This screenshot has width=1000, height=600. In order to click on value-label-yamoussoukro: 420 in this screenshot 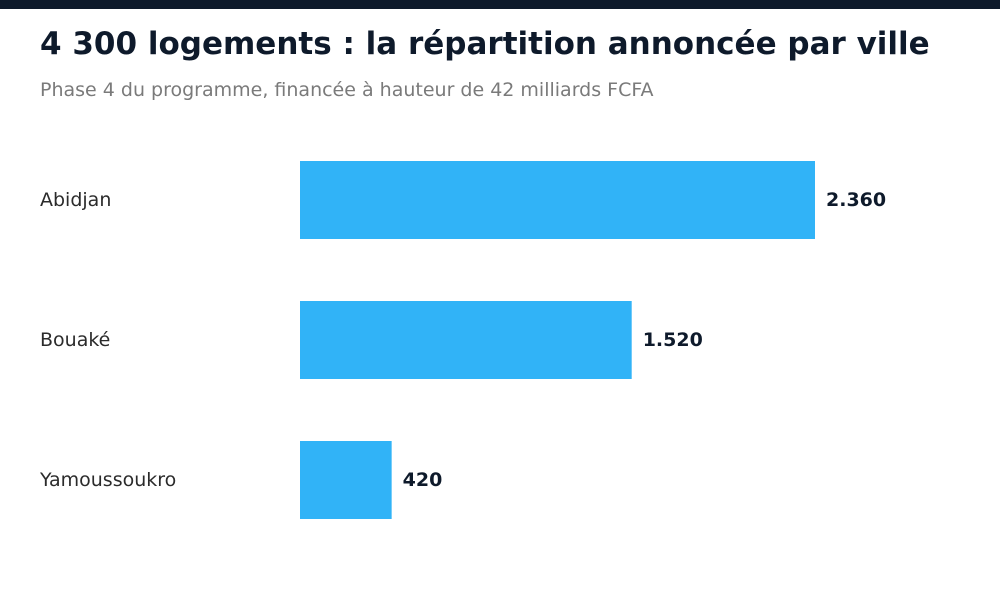, I will do `click(423, 480)`.